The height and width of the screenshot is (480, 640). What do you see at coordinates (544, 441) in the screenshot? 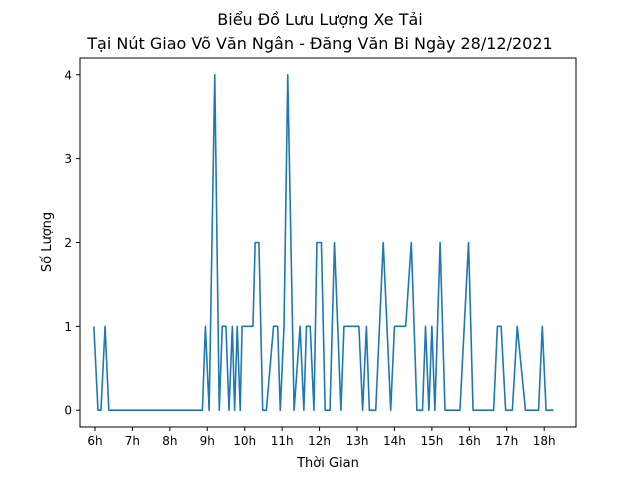
I see `x-tick-label: 18h` at bounding box center [544, 441].